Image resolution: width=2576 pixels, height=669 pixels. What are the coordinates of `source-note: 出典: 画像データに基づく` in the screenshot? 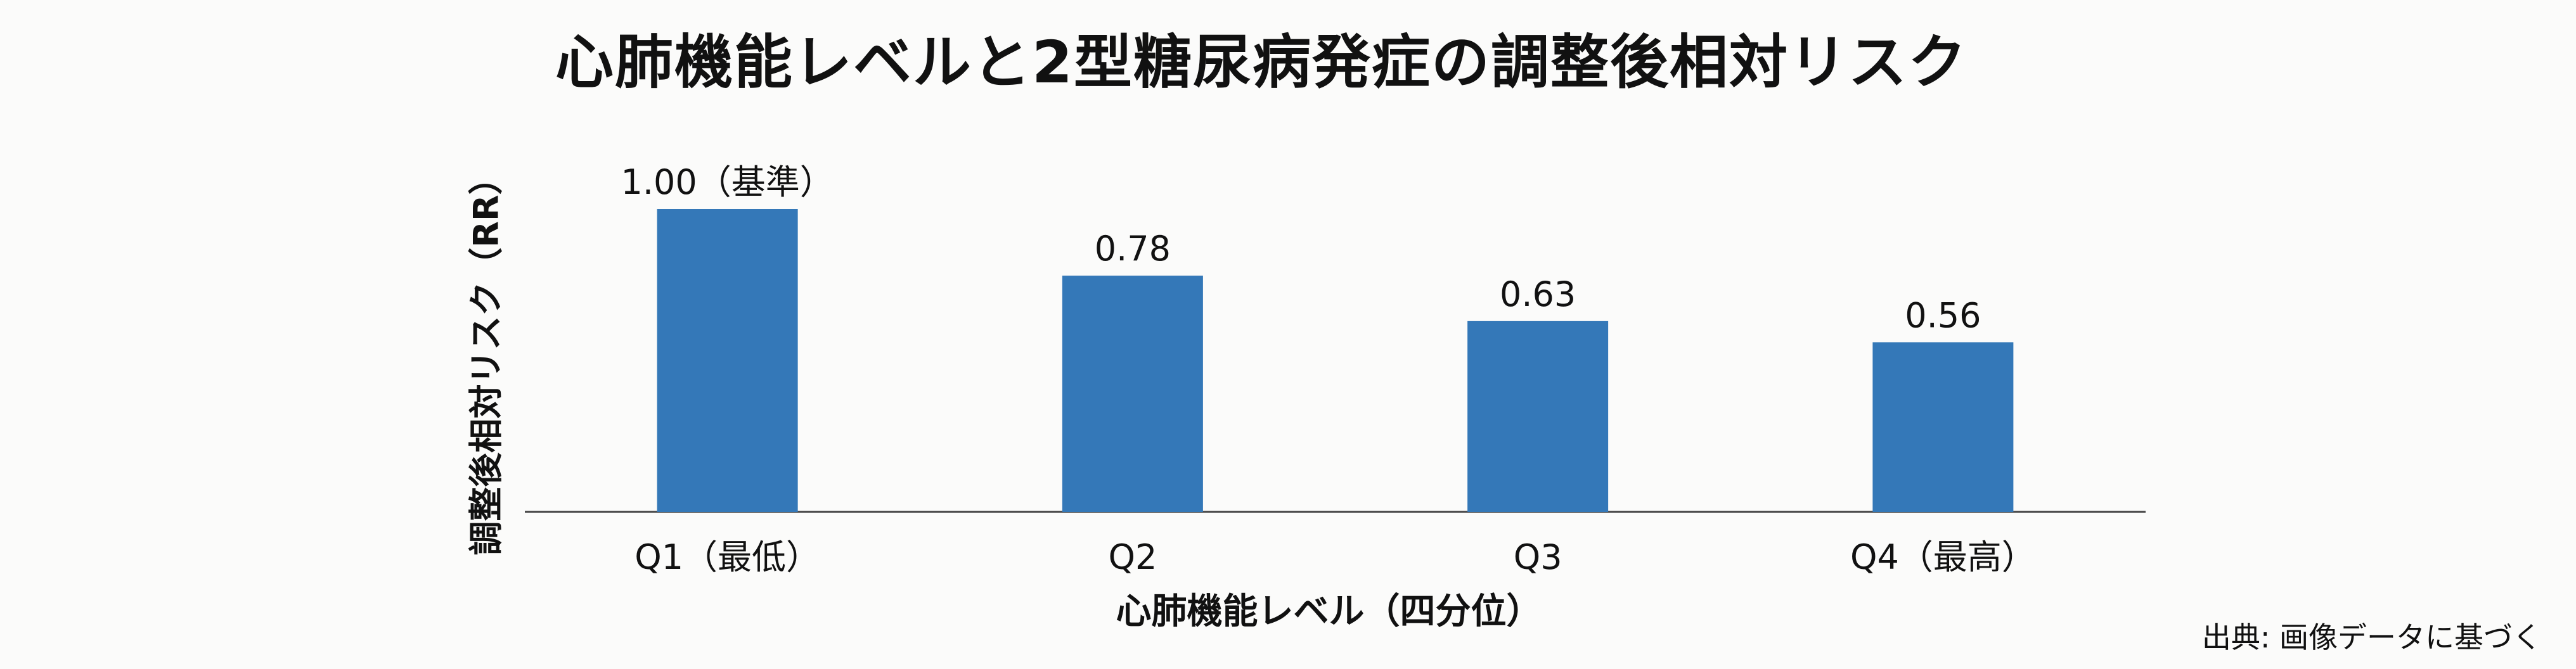 It's located at (2371, 637).